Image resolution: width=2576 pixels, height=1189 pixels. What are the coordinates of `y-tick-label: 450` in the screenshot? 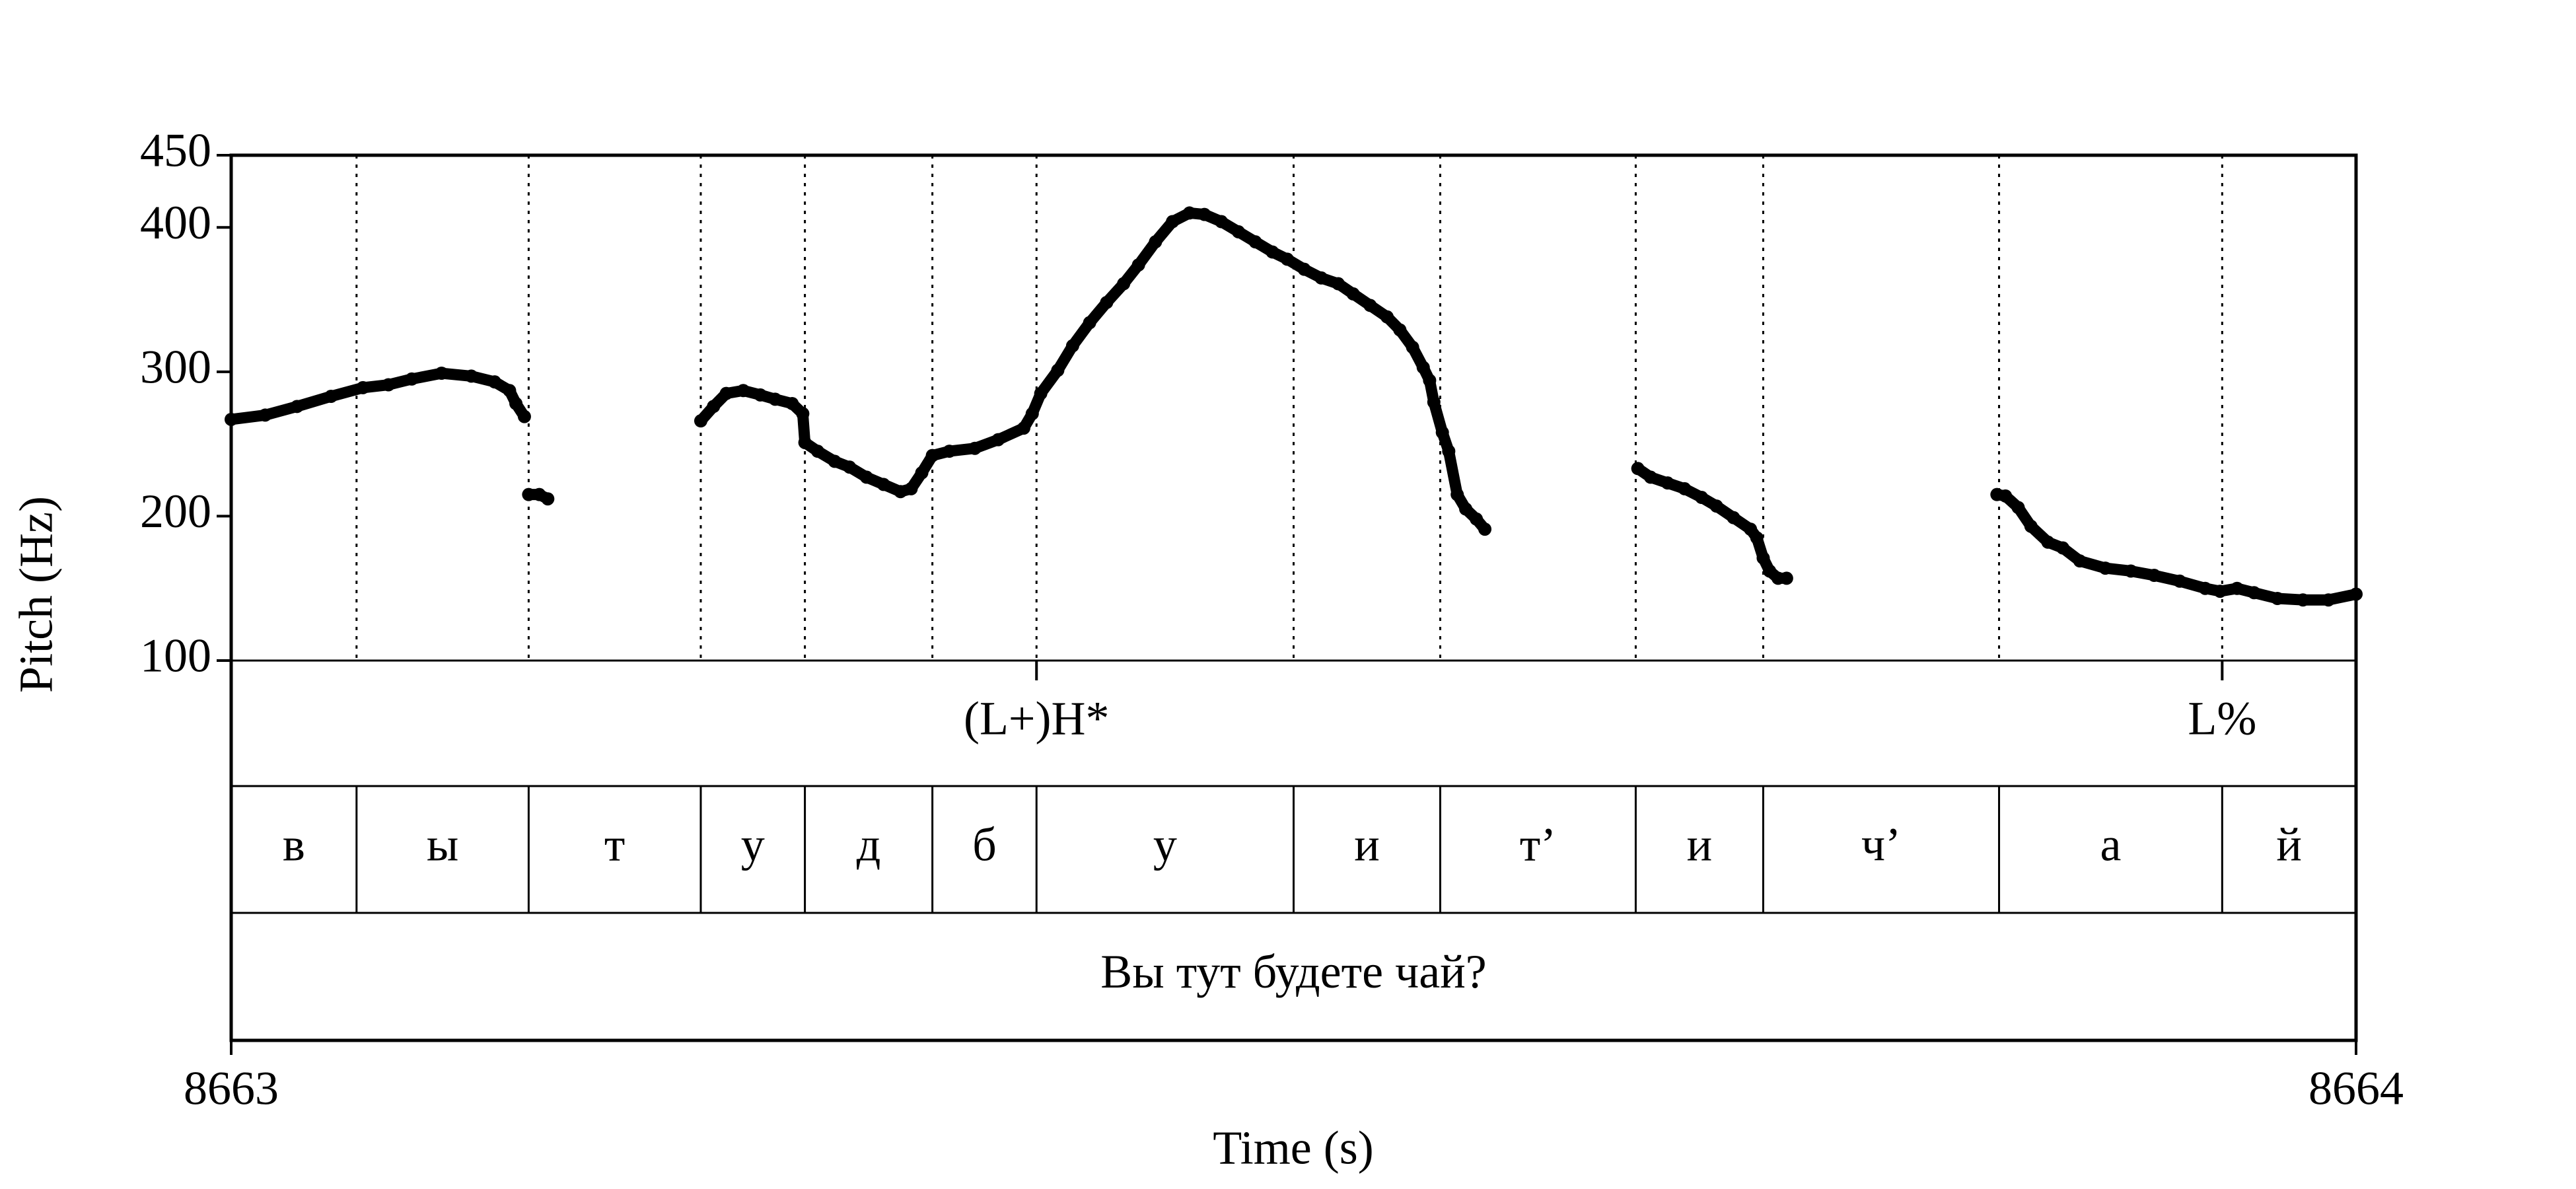 It's located at (175, 150).